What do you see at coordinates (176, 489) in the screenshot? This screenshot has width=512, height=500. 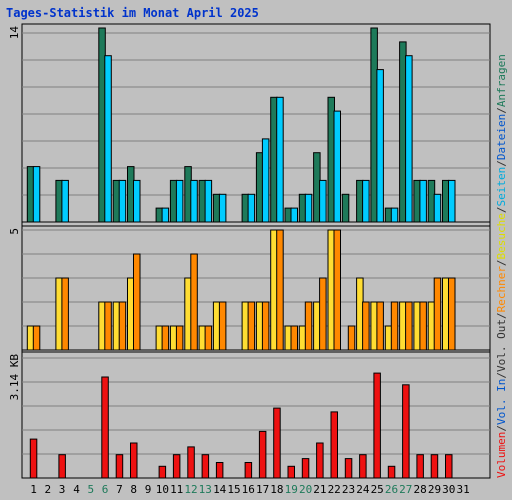 I see `x-tick-label-day-11: 11` at bounding box center [176, 489].